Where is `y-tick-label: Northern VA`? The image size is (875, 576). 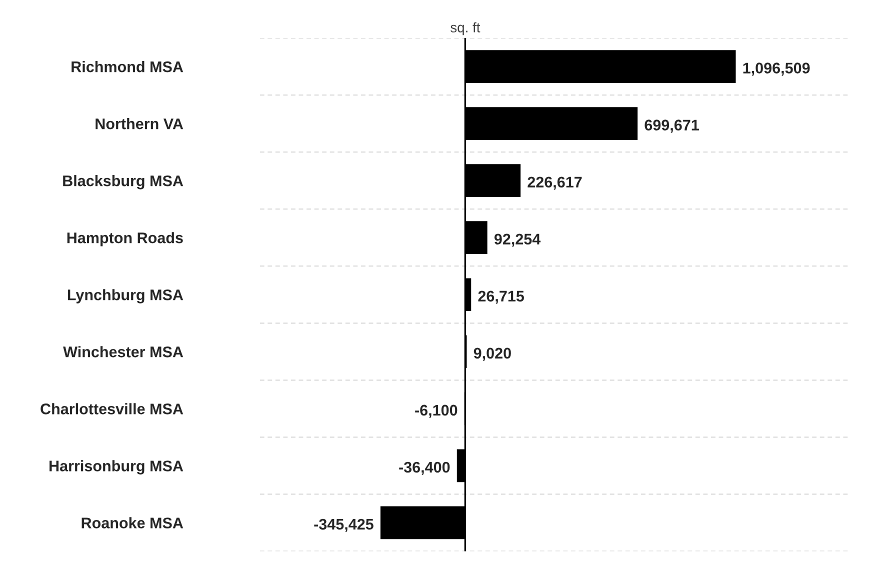
y-tick-label: Northern VA is located at coordinates (140, 124).